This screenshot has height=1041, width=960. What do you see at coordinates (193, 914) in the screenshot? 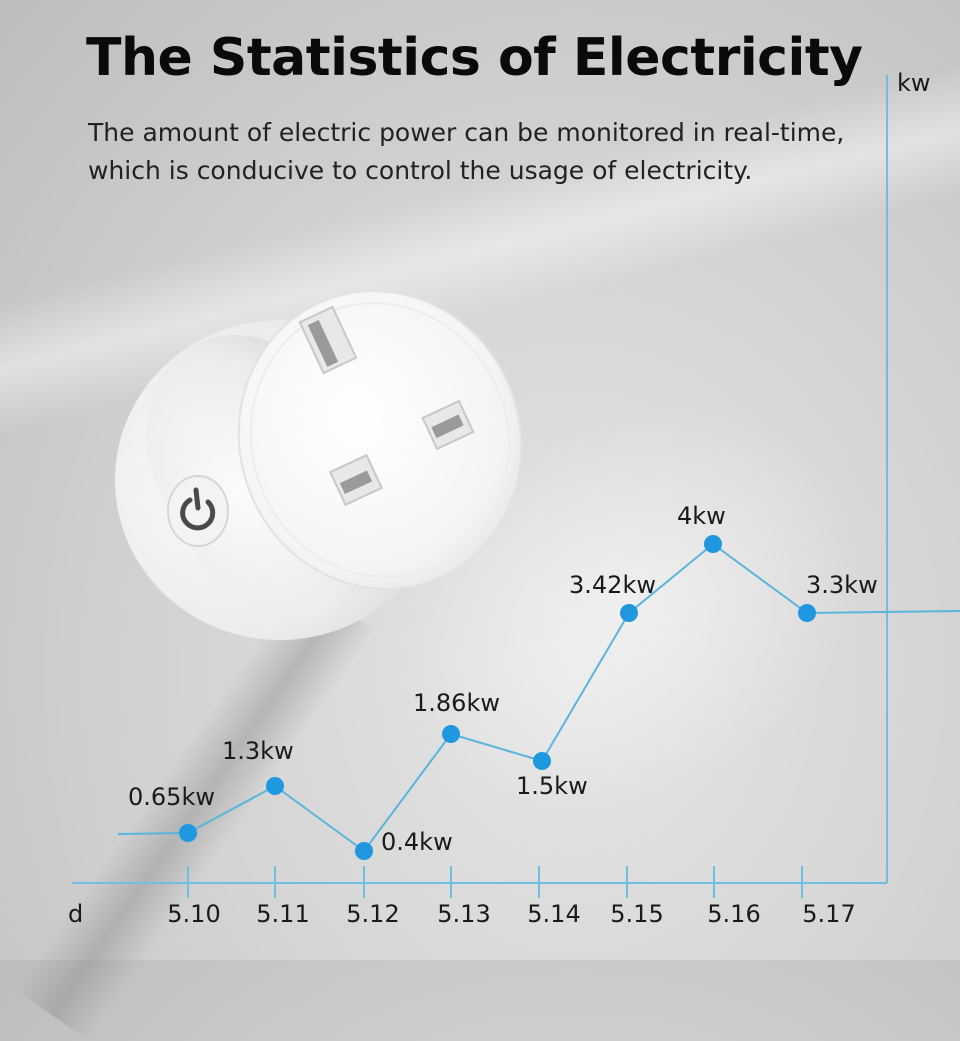
I see `x-tick-label: 5.10` at bounding box center [193, 914].